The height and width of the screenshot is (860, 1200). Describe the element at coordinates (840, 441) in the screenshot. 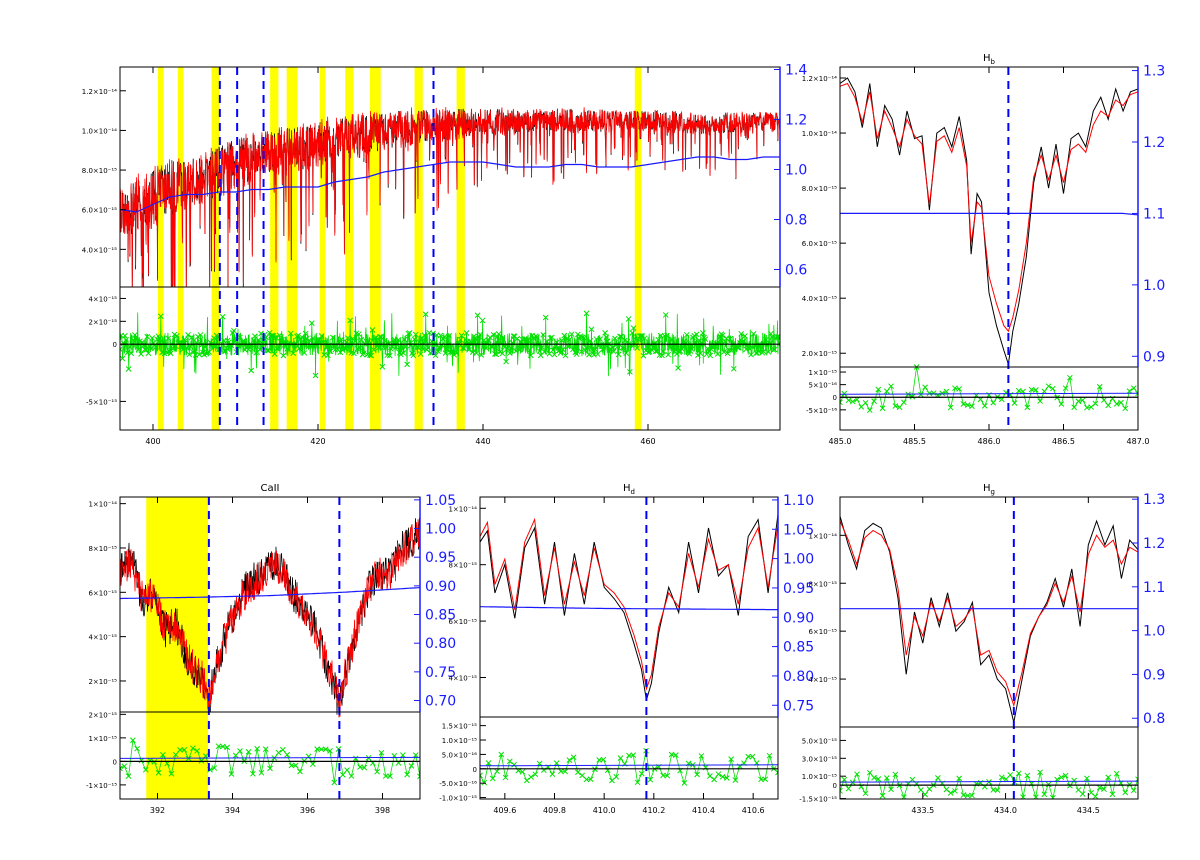

I see `x-tick-label: 485.0` at that location.